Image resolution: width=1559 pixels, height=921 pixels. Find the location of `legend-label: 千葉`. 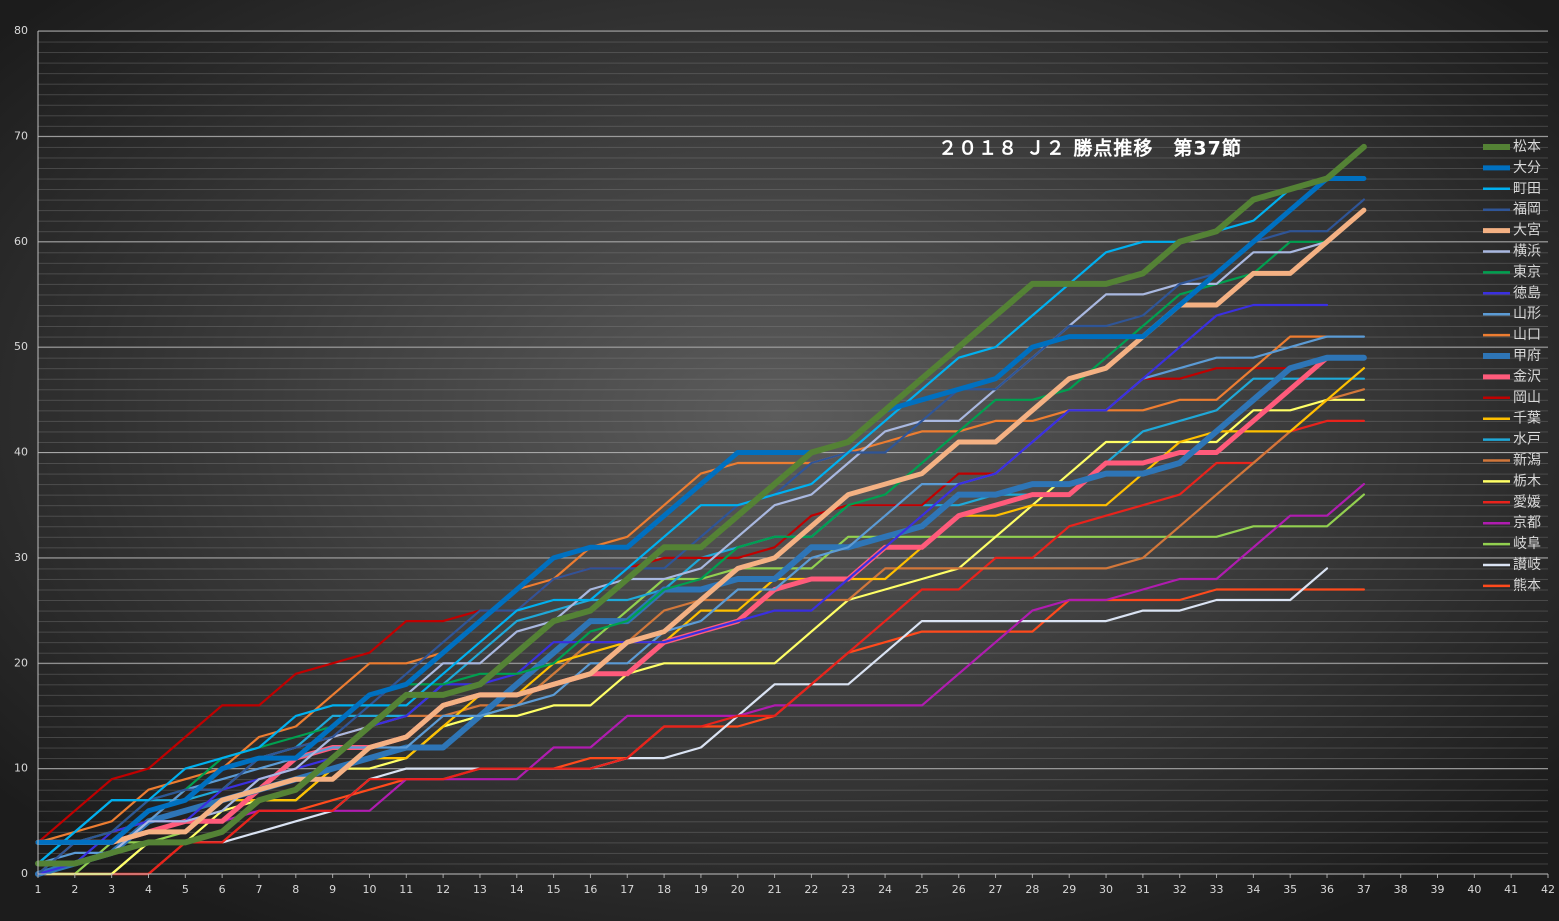

legend-label: 千葉 is located at coordinates (1527, 419).